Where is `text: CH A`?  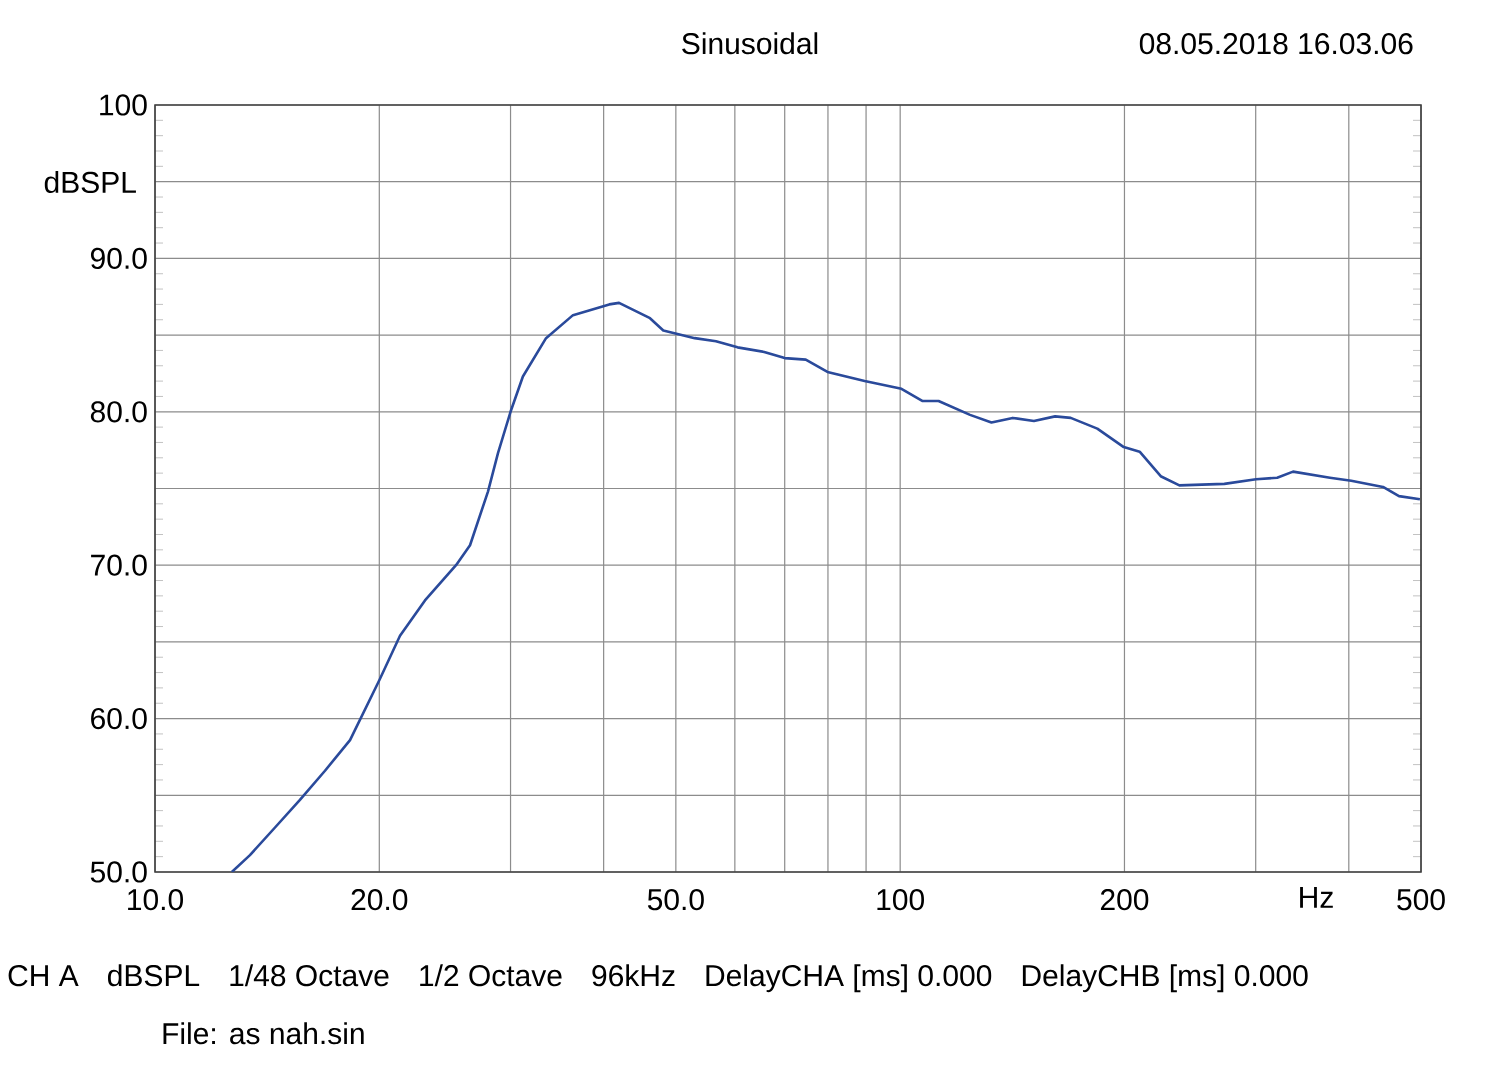
text: CH A is located at coordinates (43, 976).